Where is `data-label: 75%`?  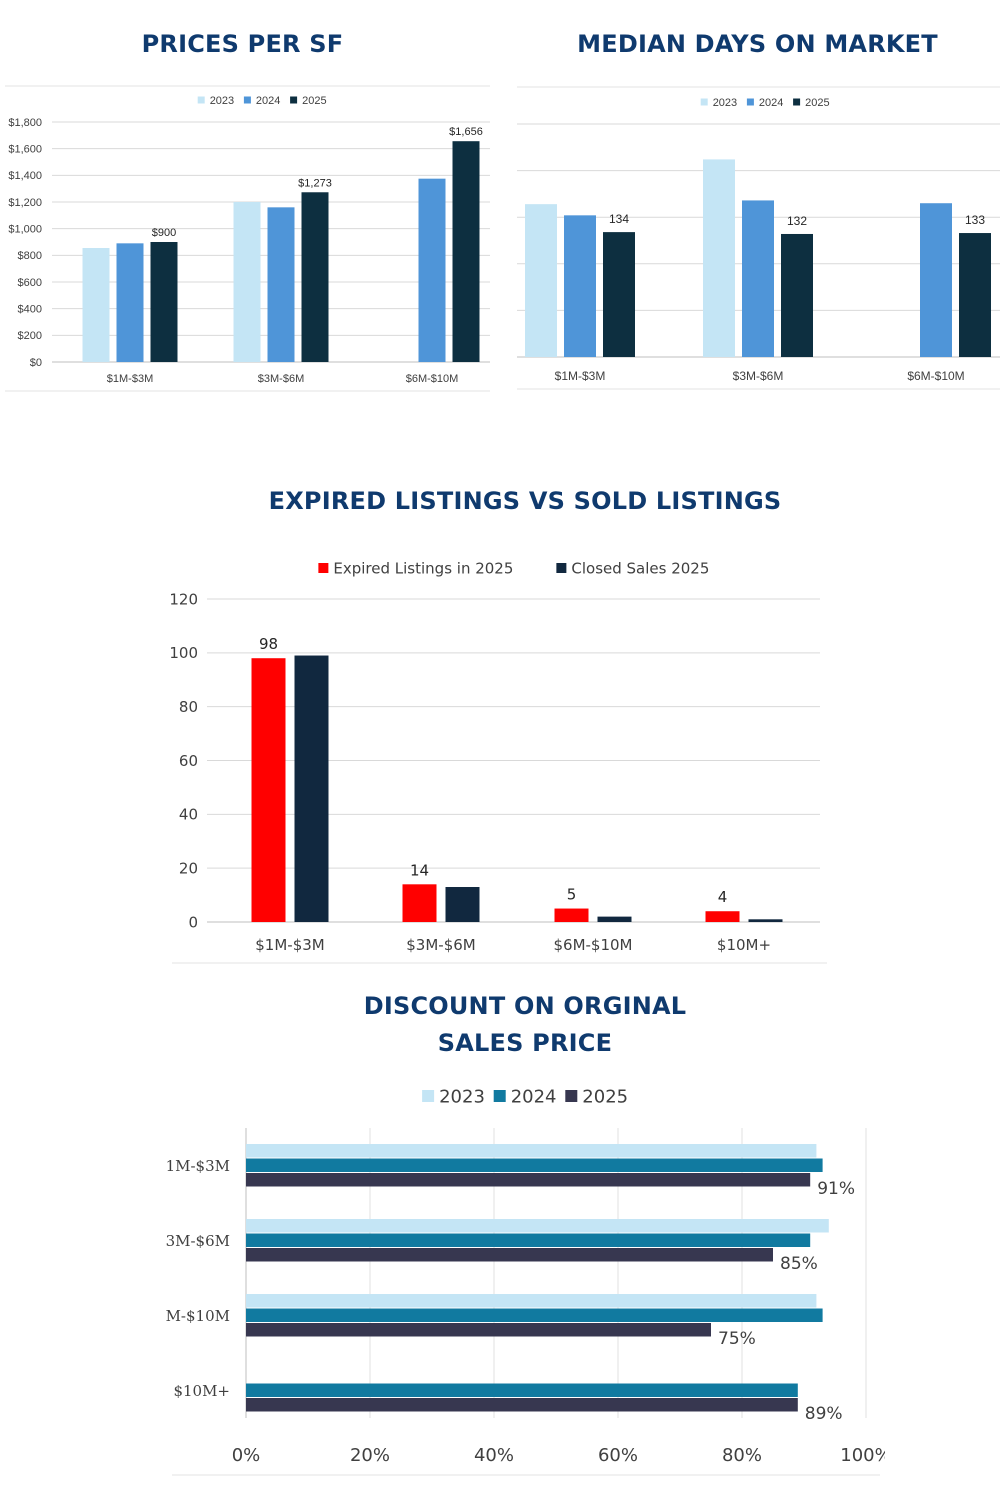 data-label: 75% is located at coordinates (737, 1339).